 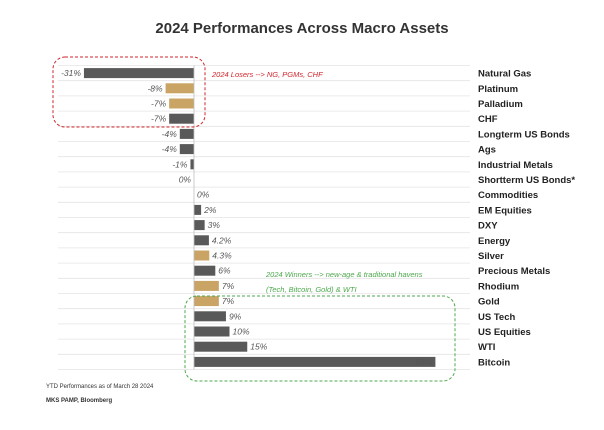 What do you see at coordinates (526, 180) in the screenshot?
I see `category-label: Shortterm US Bonds*` at bounding box center [526, 180].